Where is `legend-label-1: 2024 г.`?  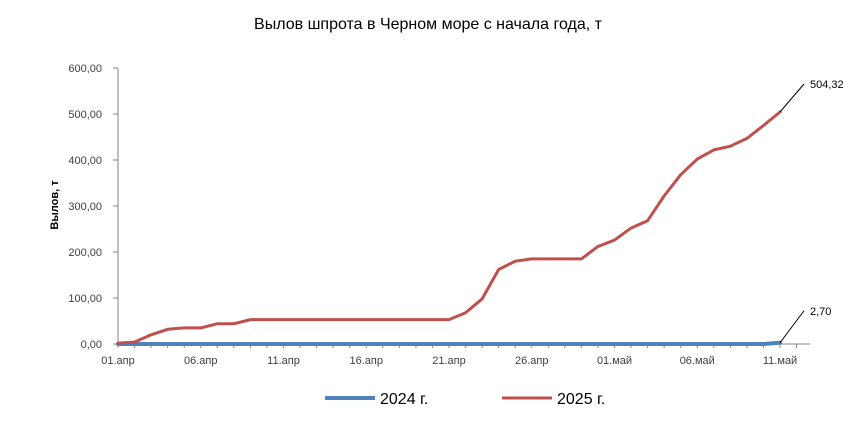 legend-label-1: 2024 г. is located at coordinates (404, 399).